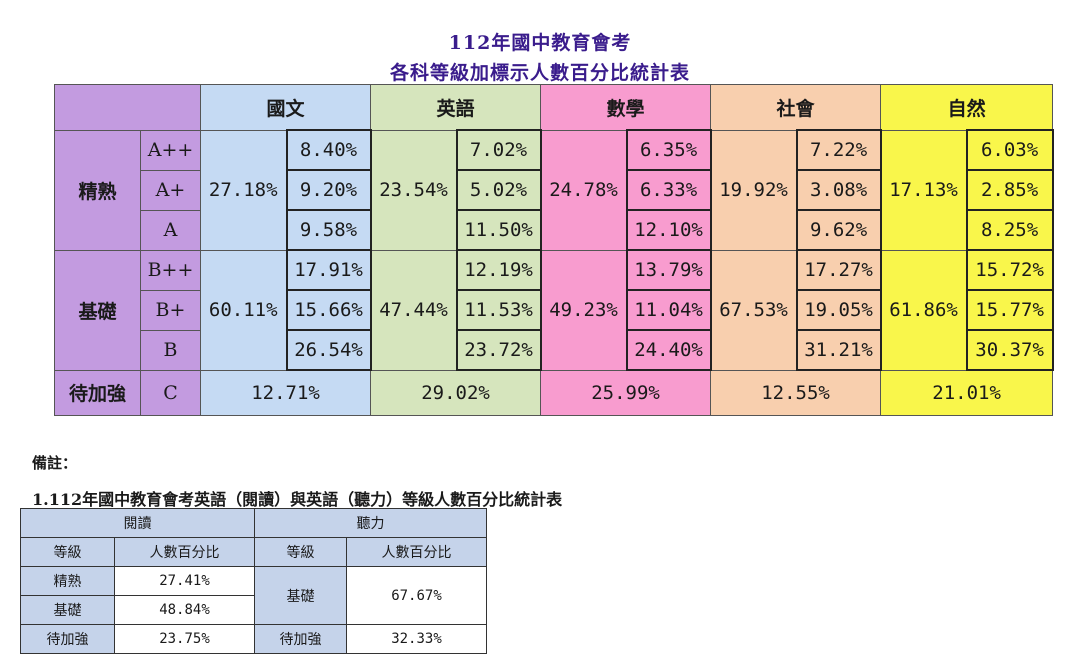  I want to click on table-row: A 9.58% 11.50% 12.10% 9.62% 8.25%, so click(554, 230).